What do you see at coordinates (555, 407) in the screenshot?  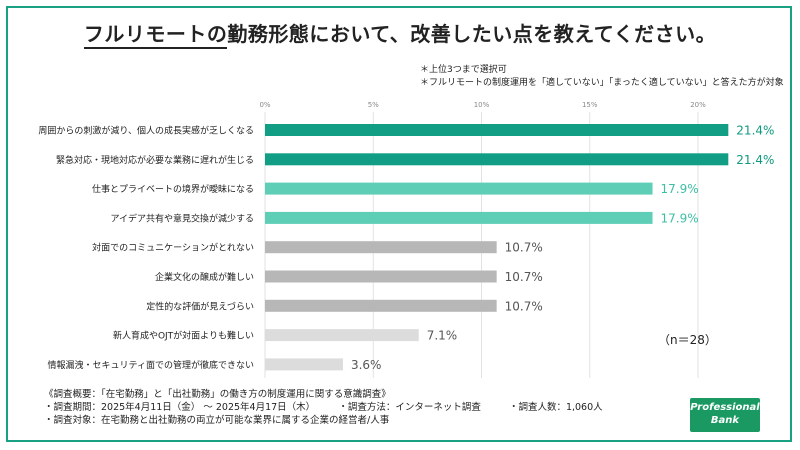 I see `survey-people: ・調査人数：1,060人` at bounding box center [555, 407].